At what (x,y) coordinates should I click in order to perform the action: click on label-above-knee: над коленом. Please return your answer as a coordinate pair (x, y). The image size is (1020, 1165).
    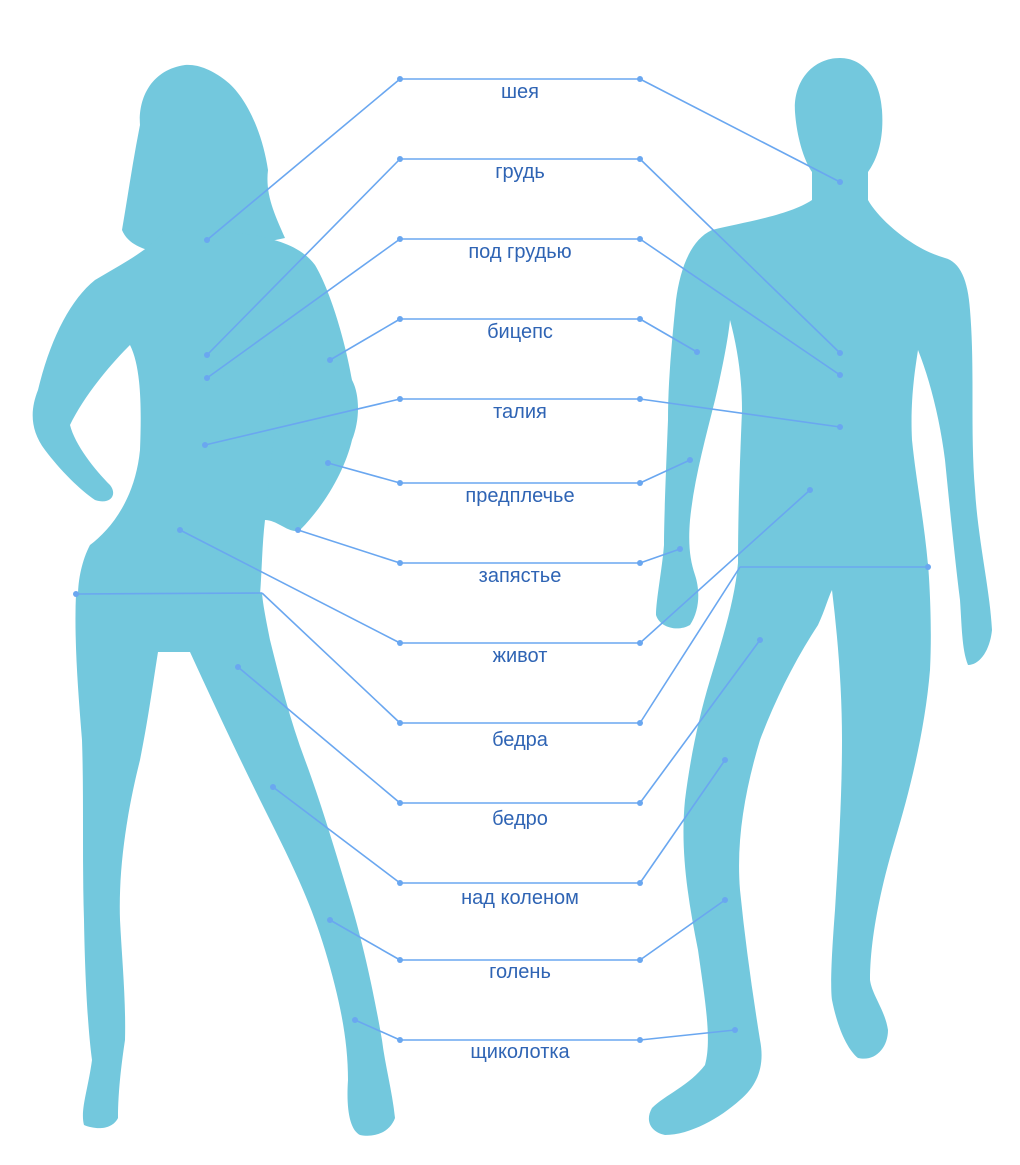
    Looking at the image, I should click on (520, 898).